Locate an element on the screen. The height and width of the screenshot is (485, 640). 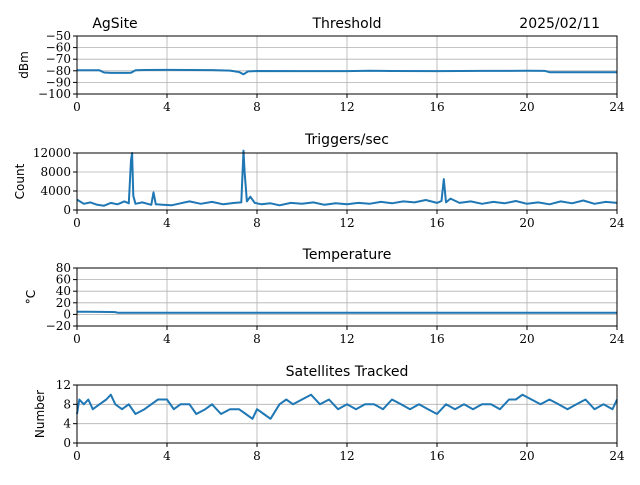
temperature-title: Temperature is located at coordinates (347, 255).